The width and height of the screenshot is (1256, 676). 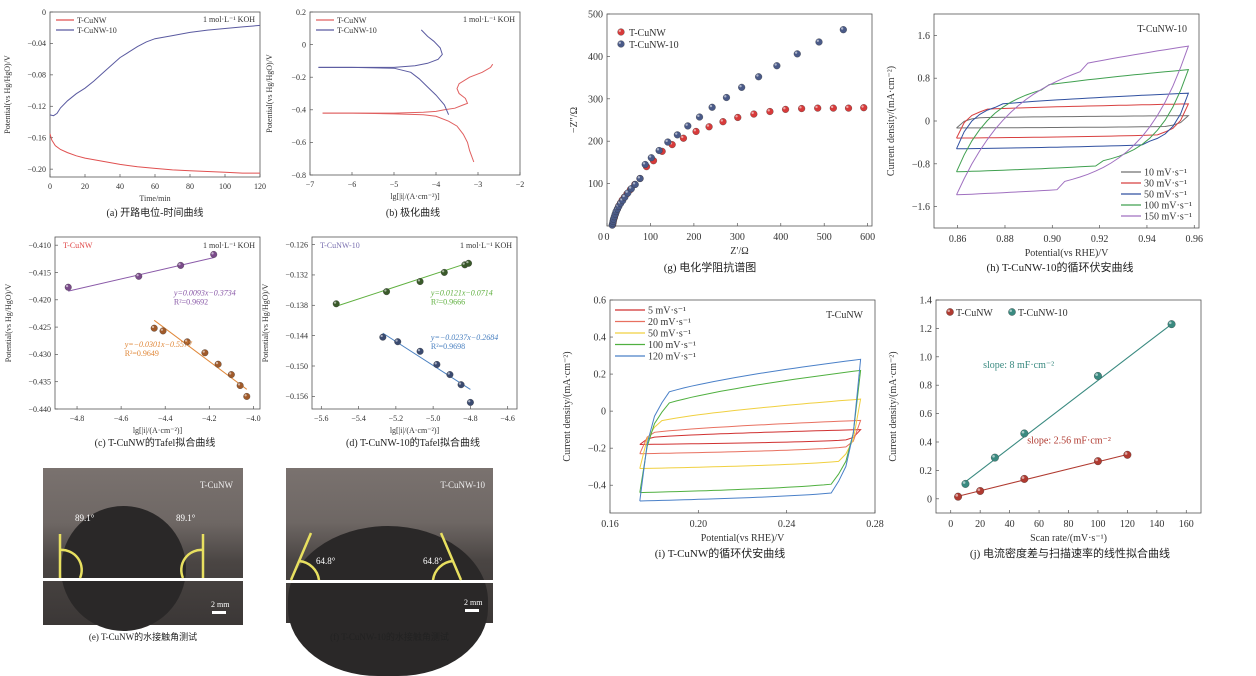 What do you see at coordinates (824, 237) in the screenshot?
I see `x-tick-label: 500` at bounding box center [824, 237].